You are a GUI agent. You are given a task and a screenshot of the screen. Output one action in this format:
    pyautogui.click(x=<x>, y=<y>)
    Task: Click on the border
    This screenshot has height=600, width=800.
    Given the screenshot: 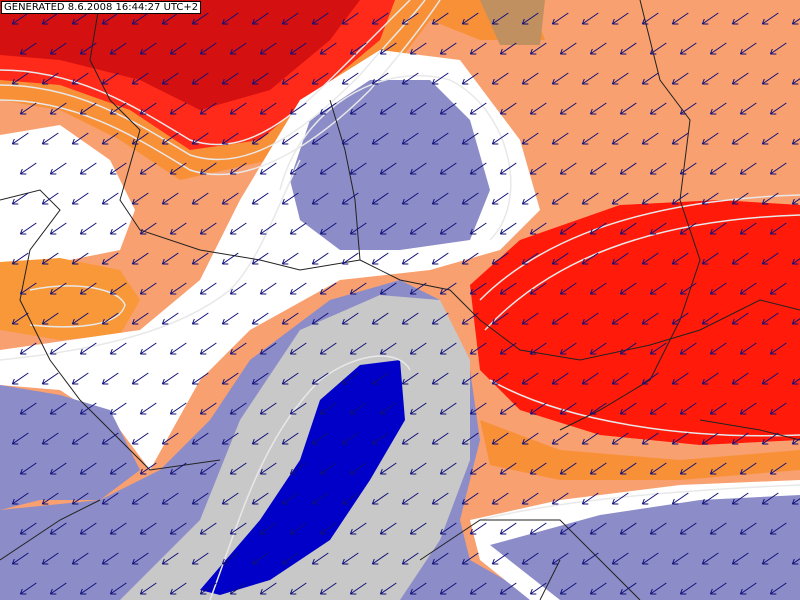 What is the action you would take?
    pyautogui.click(x=110, y=330)
    